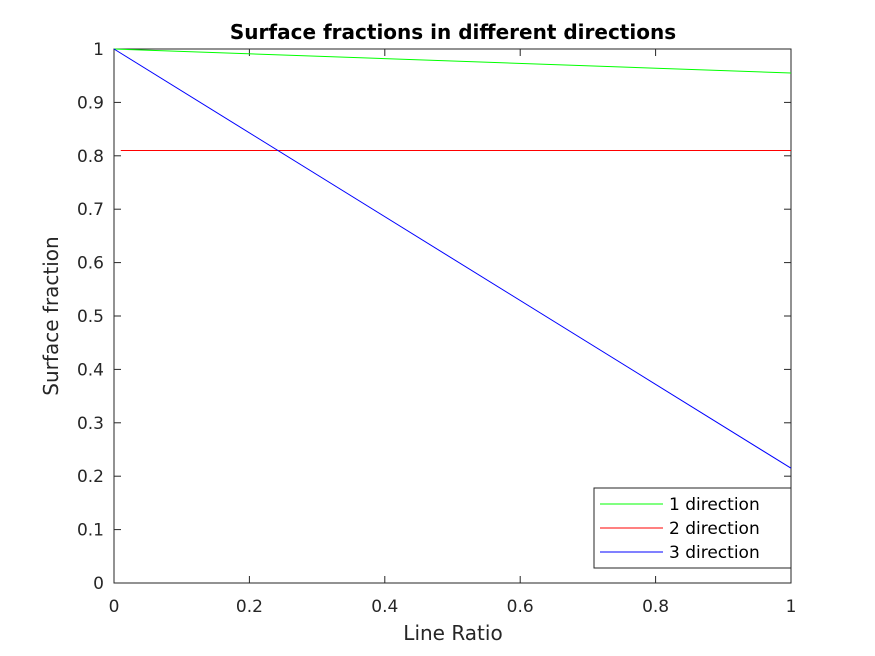 The width and height of the screenshot is (875, 656). What do you see at coordinates (90, 370) in the screenshot?
I see `y-tick-label: 0.4` at bounding box center [90, 370].